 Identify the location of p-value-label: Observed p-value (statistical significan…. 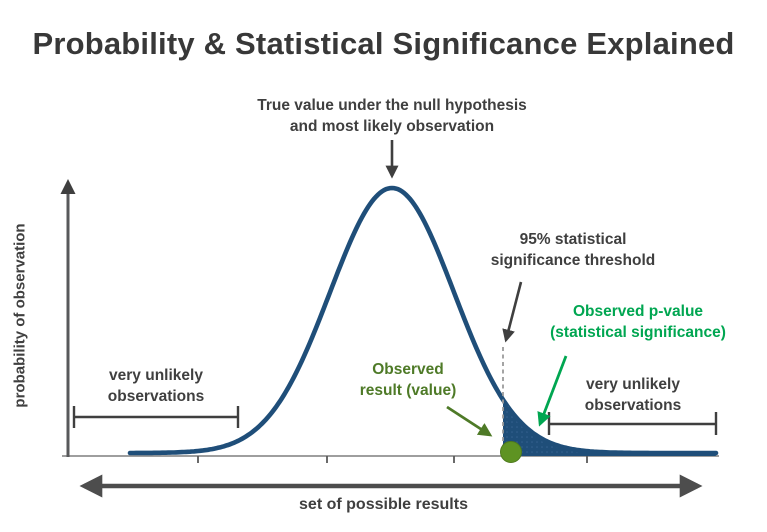
(638, 322).